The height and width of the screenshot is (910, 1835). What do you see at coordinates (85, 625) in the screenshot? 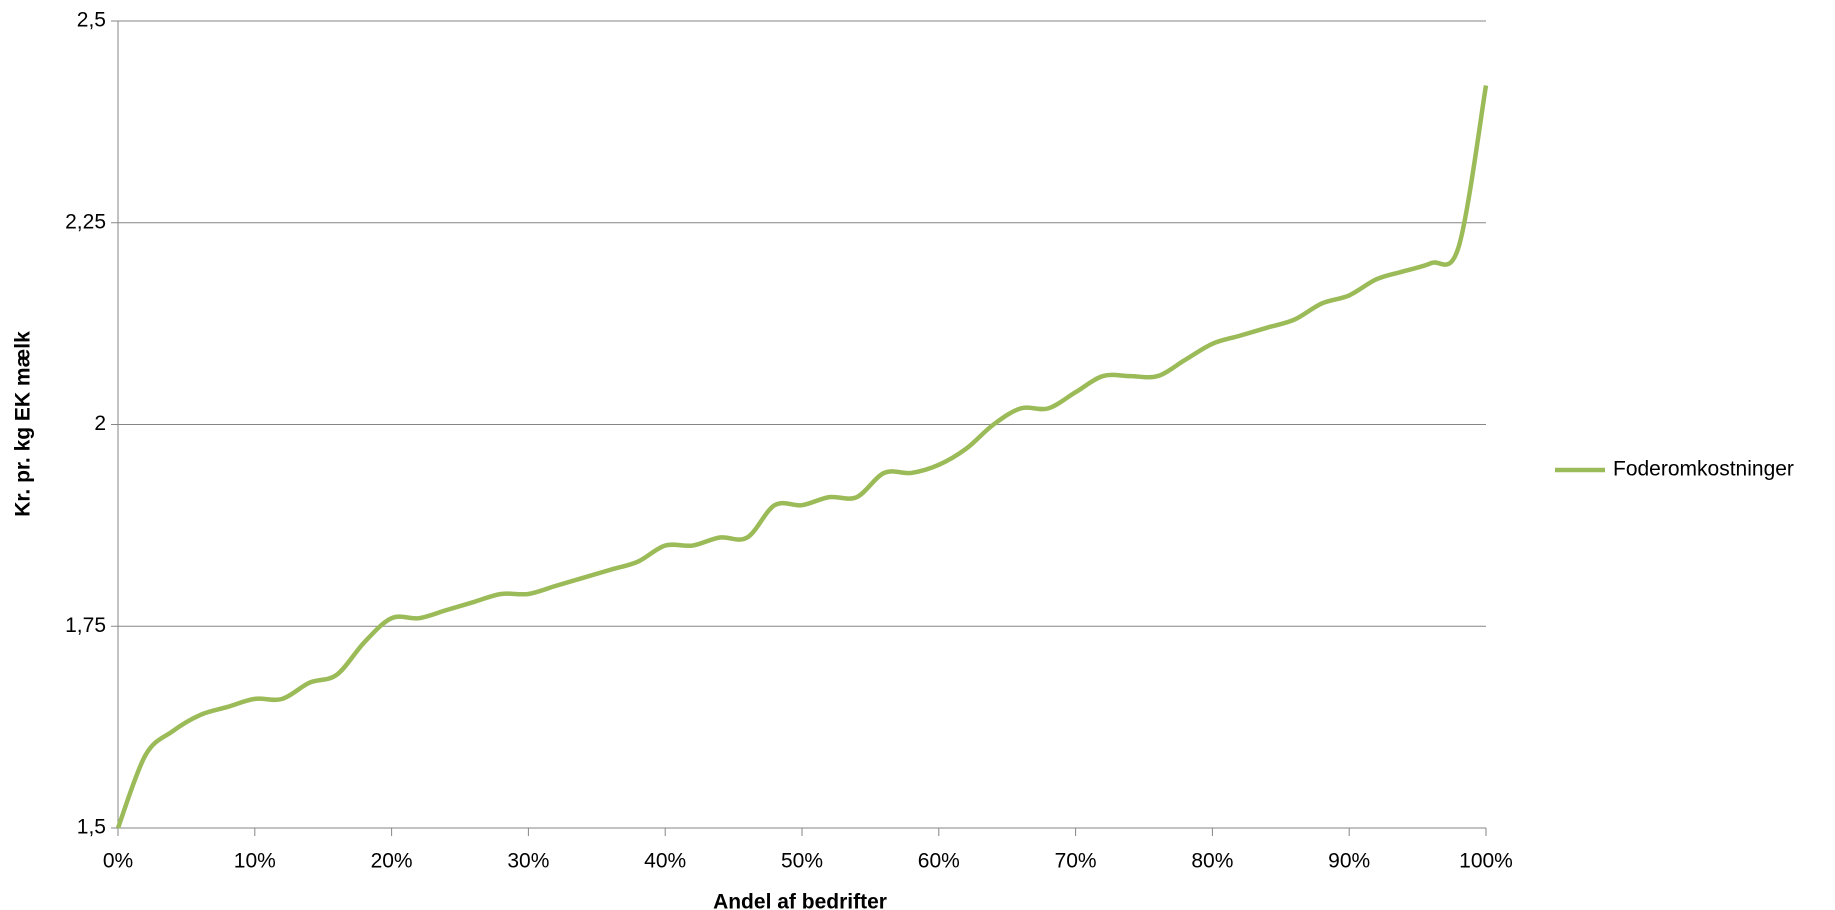
I see `y-tick-label: 1,75` at bounding box center [85, 625].